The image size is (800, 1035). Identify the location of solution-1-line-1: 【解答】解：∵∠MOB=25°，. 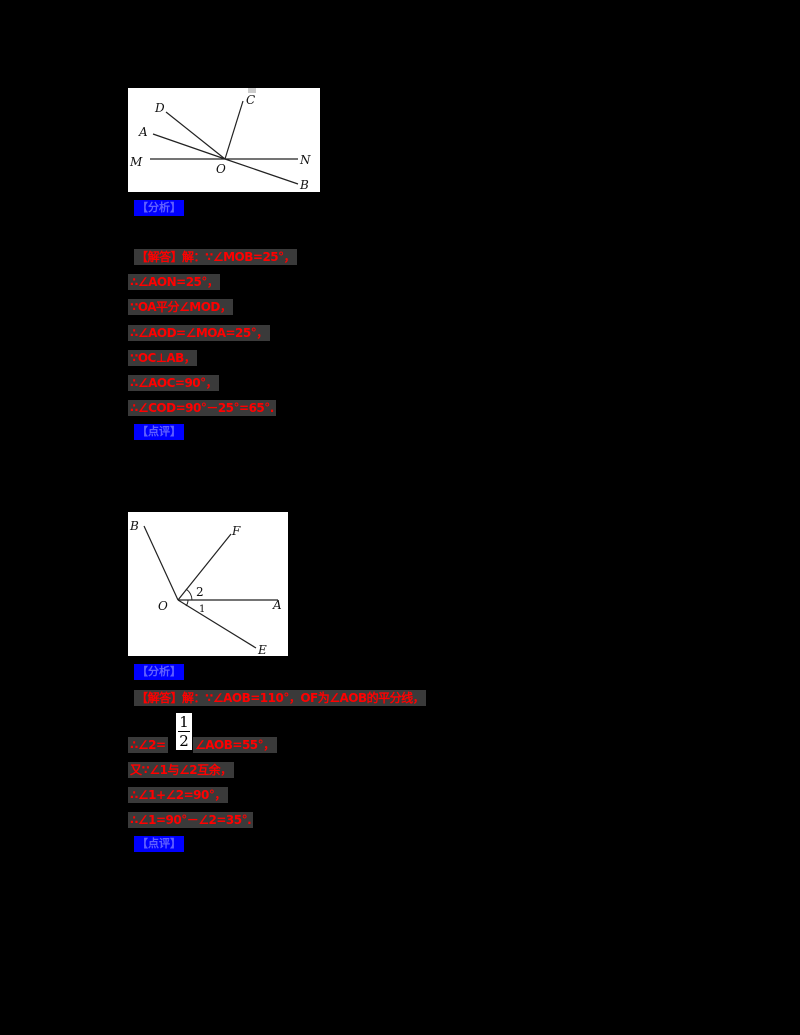
(216, 257).